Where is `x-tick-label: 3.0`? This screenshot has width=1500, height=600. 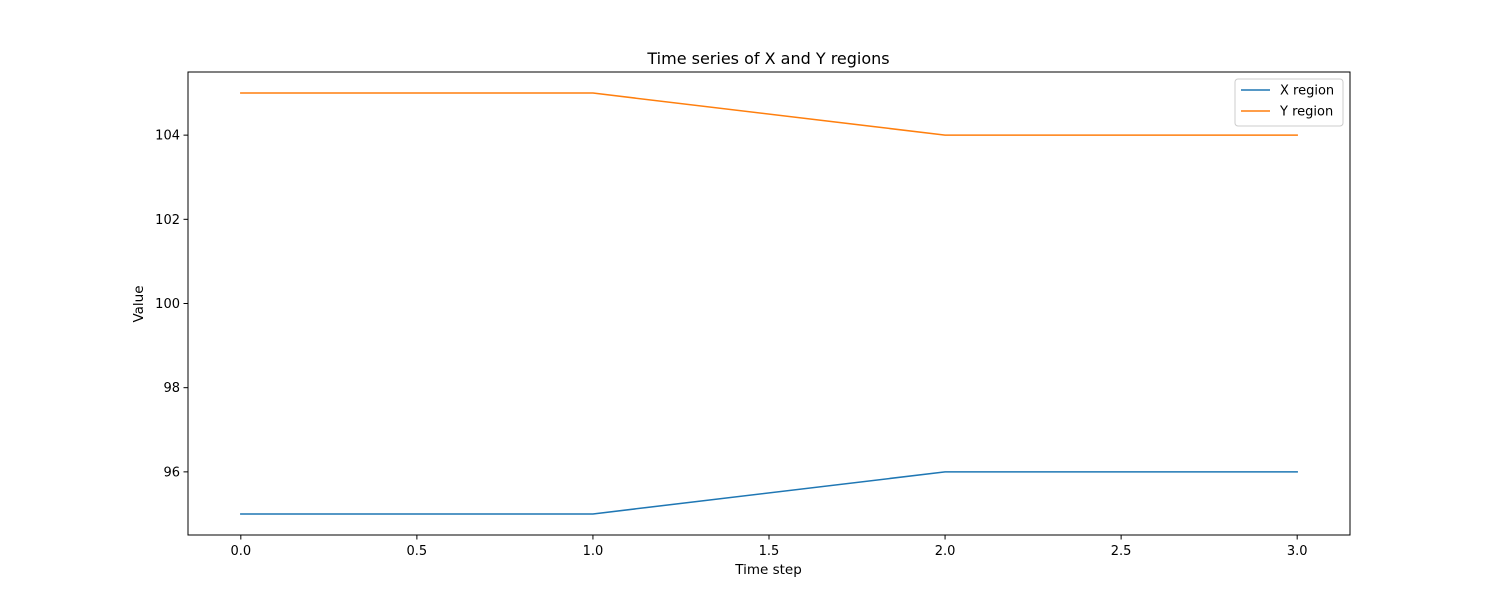
x-tick-label: 3.0 is located at coordinates (1297, 551).